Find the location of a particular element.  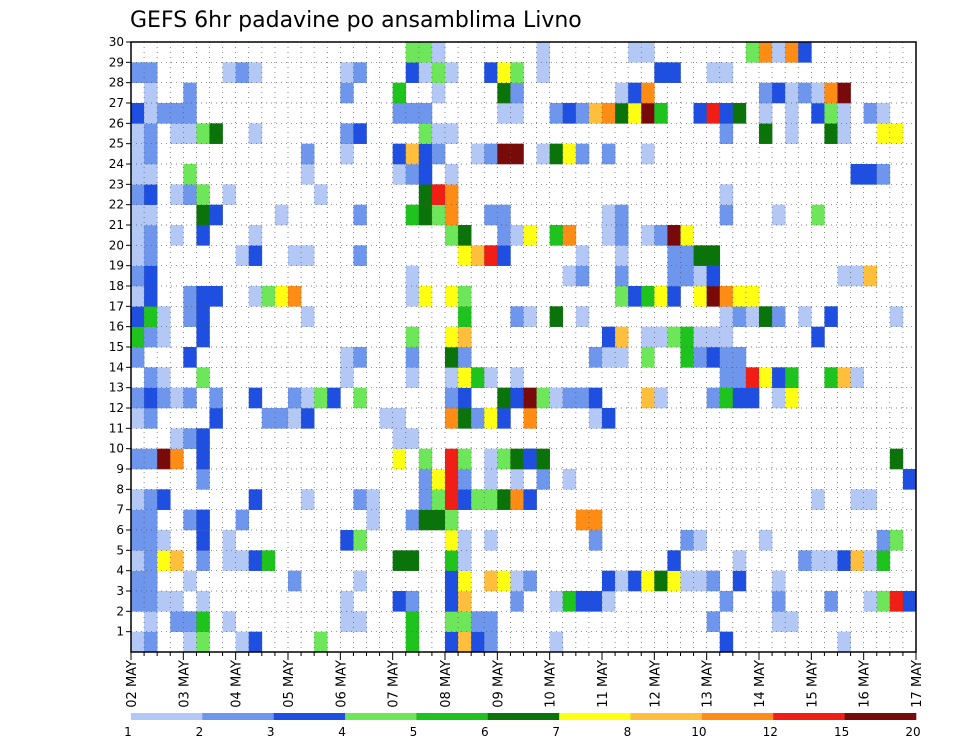

chart-title: GEFS 6hr padavine po ansamblima Livno is located at coordinates (356, 20).